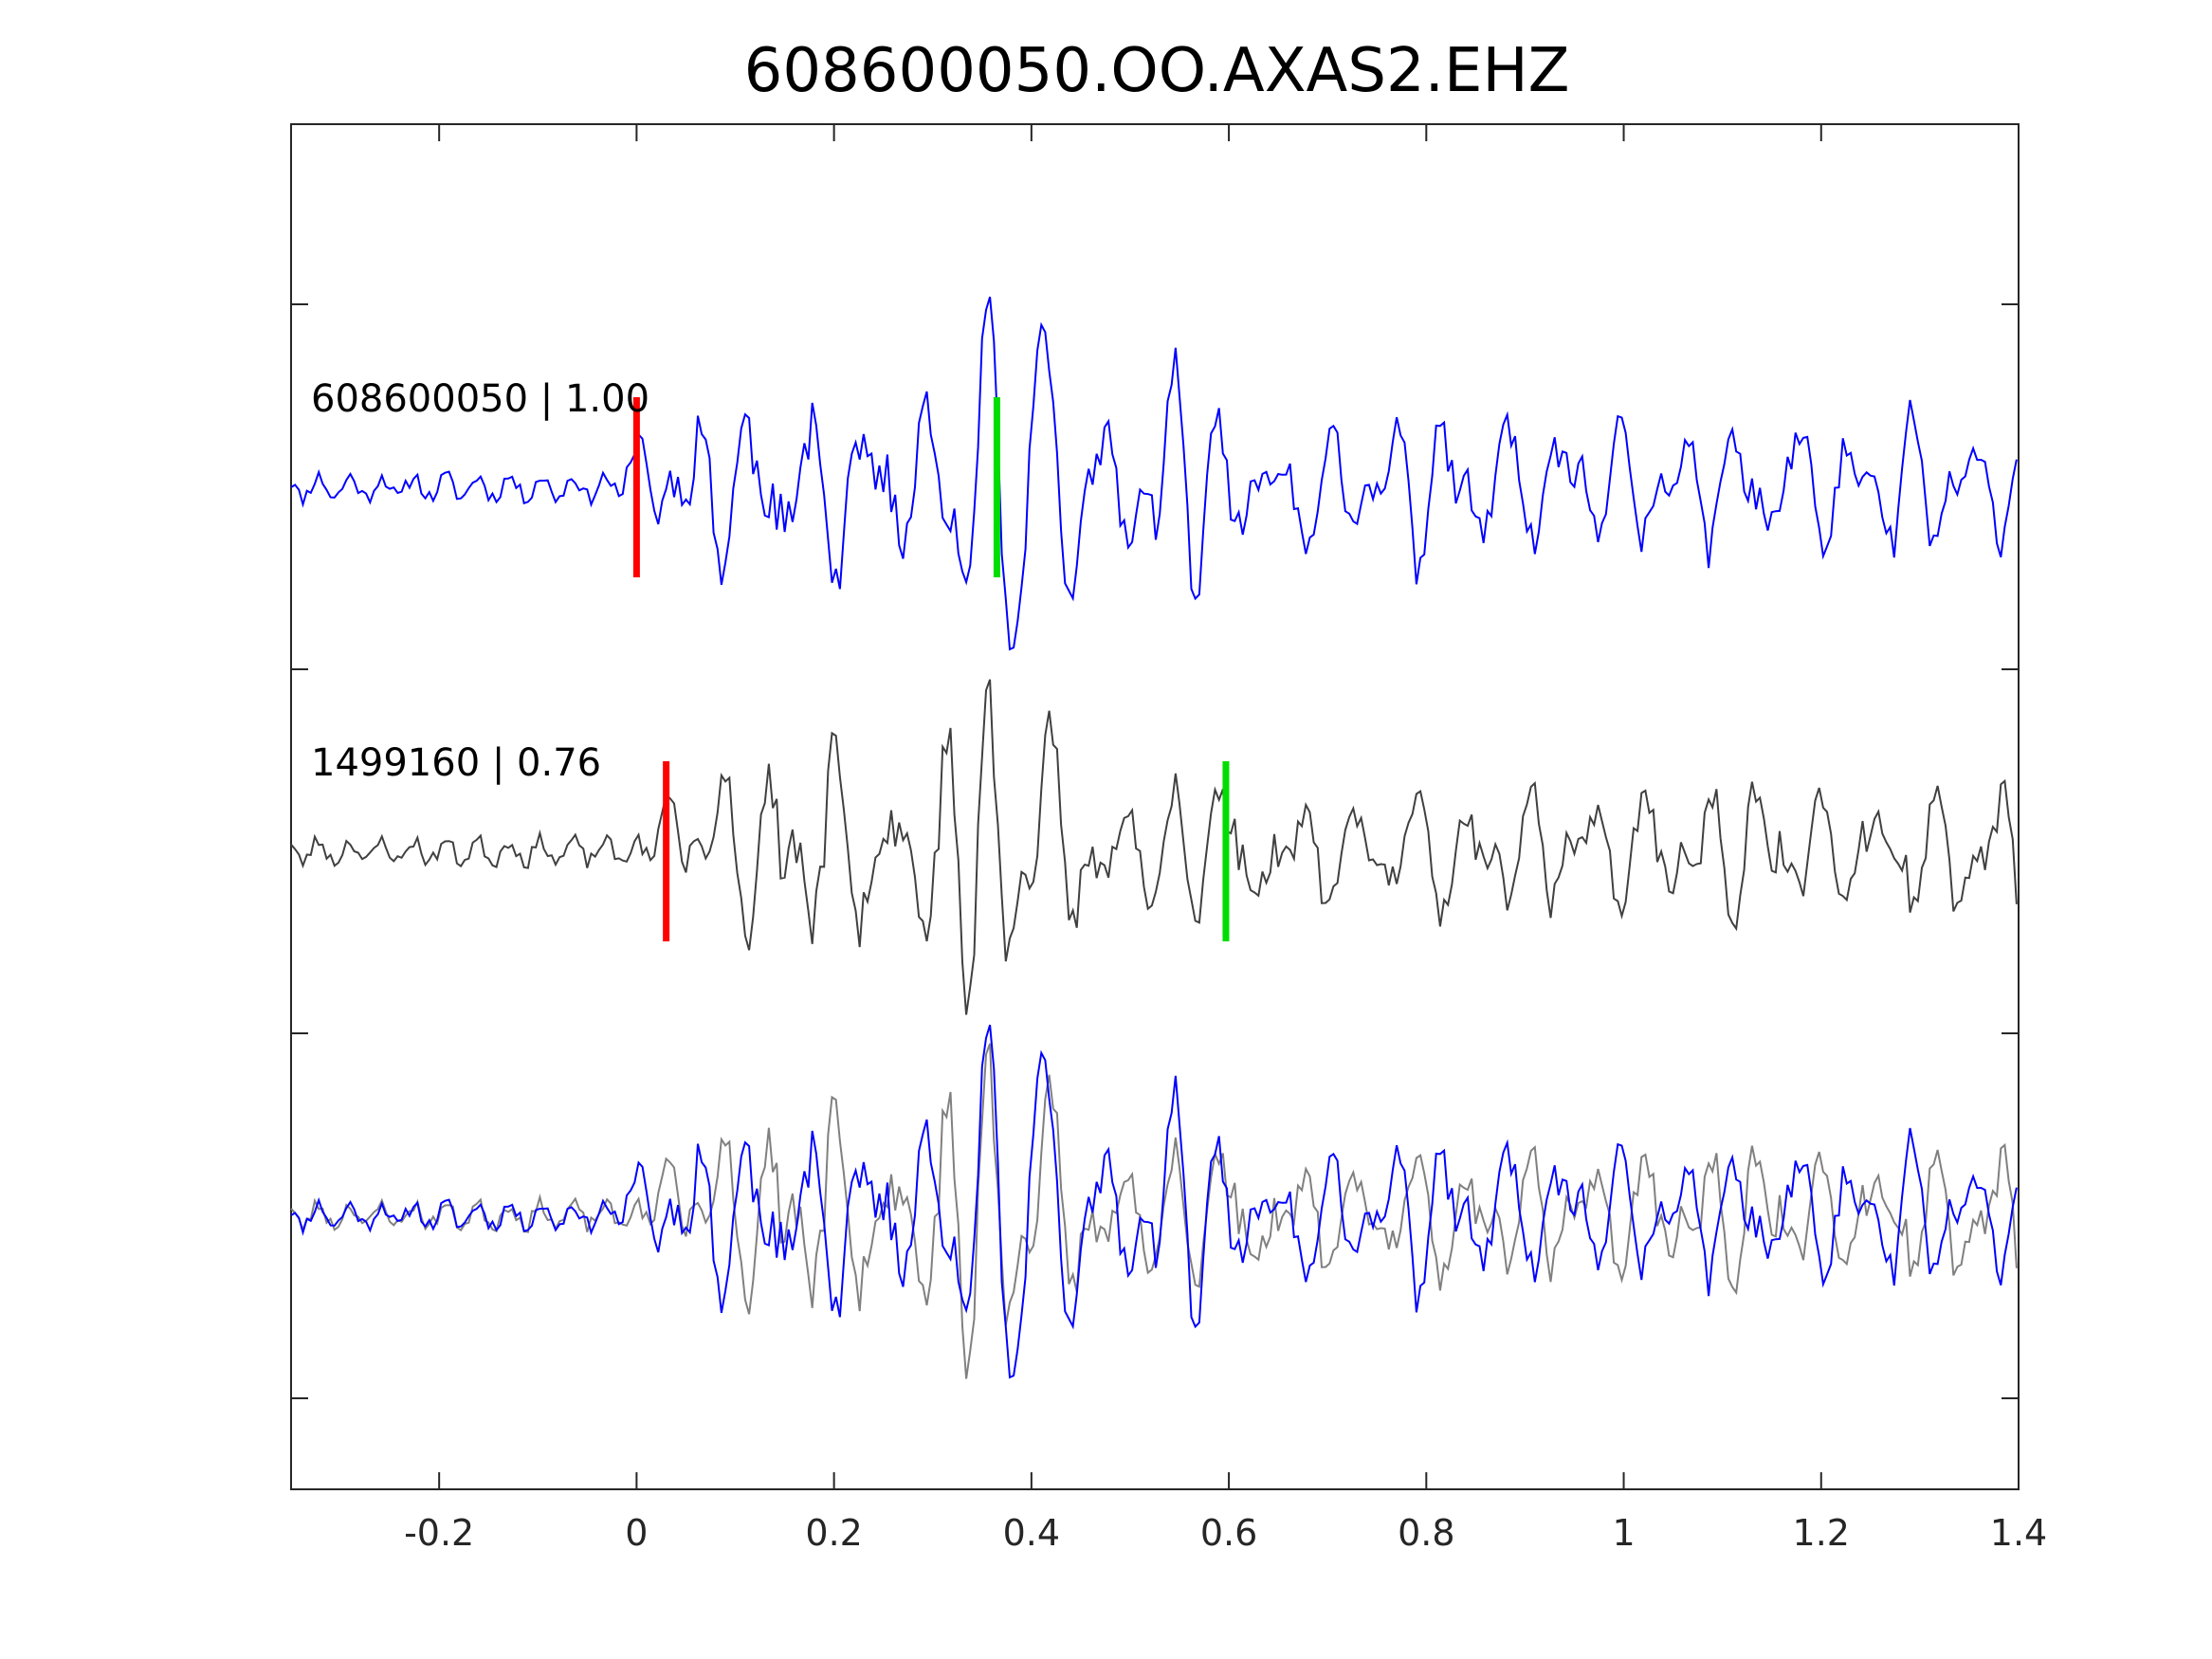  What do you see at coordinates (1157, 71) in the screenshot?
I see `chart-title: 608600050.OO.AXAS2.EHZ` at bounding box center [1157, 71].